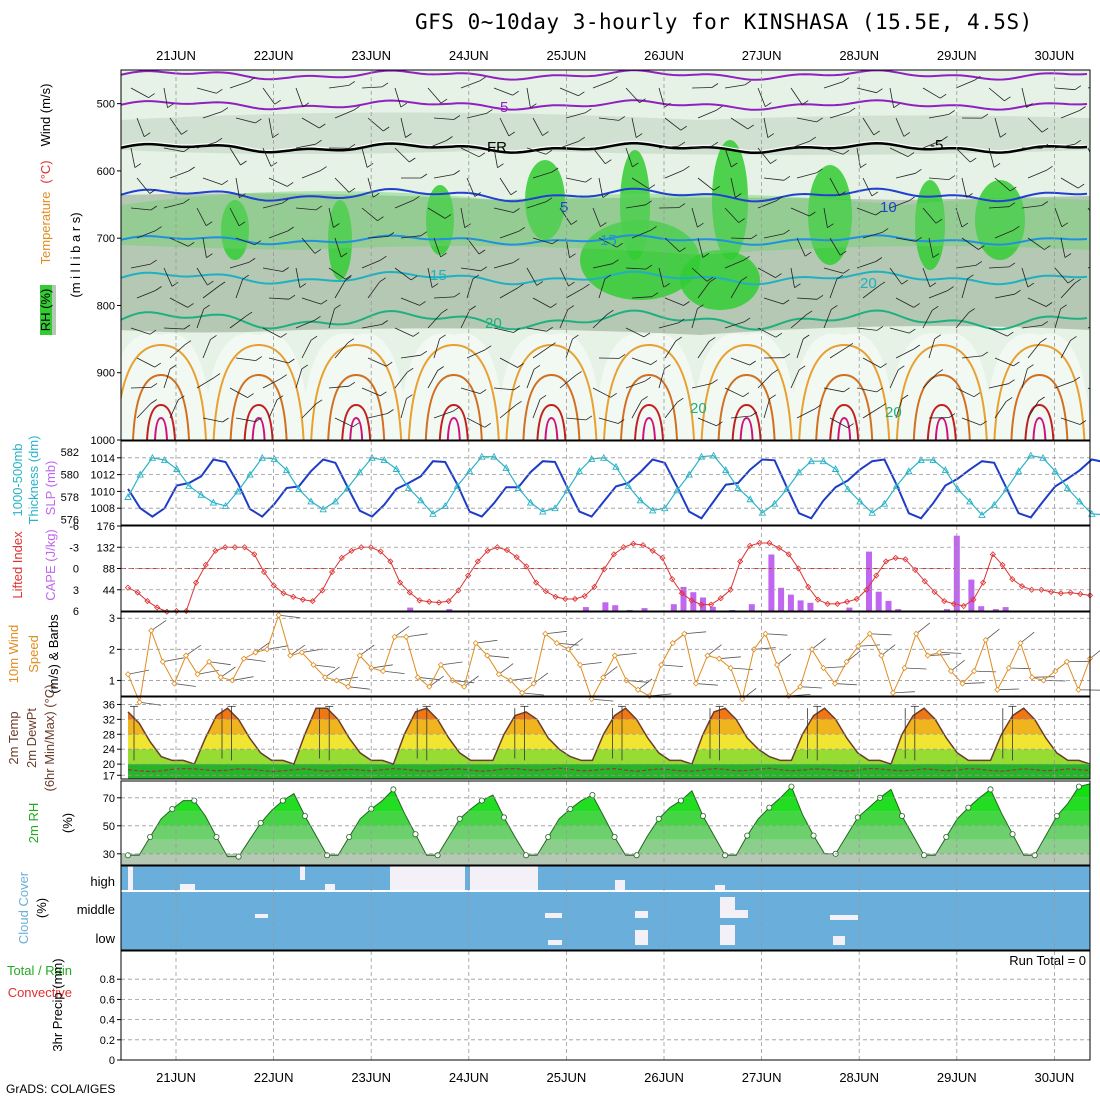  I want to click on pressure-tick: 900, so click(106, 374).